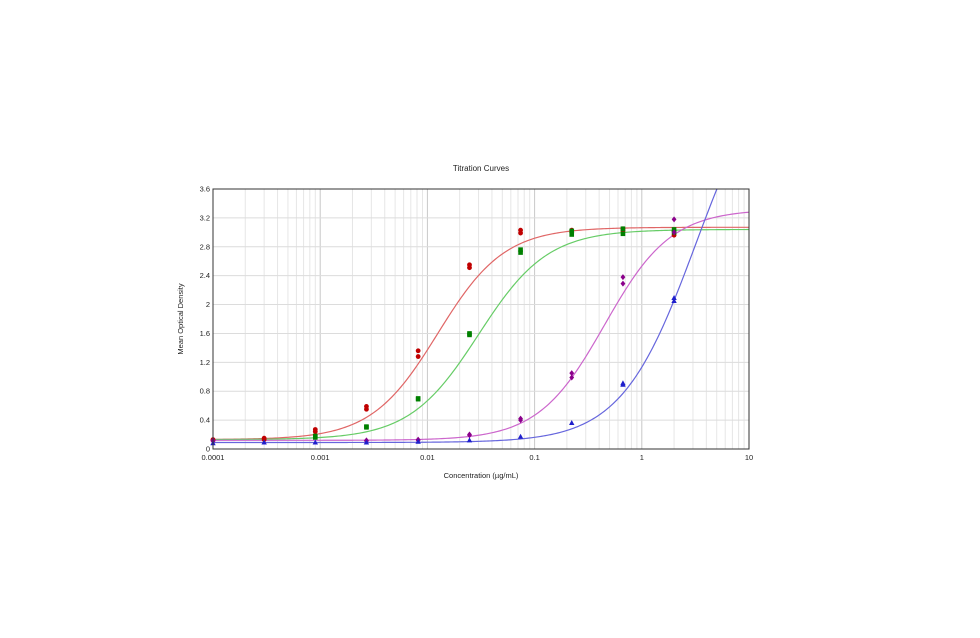  Describe the element at coordinates (205, 333) in the screenshot. I see `y-tick-label: 1.6` at that location.